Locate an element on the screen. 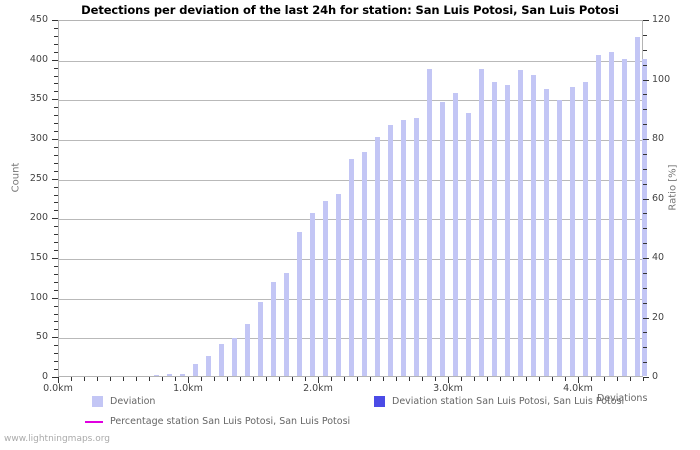 The width and height of the screenshot is (700, 450). y-axis-right-label: 0 is located at coordinates (655, 376).